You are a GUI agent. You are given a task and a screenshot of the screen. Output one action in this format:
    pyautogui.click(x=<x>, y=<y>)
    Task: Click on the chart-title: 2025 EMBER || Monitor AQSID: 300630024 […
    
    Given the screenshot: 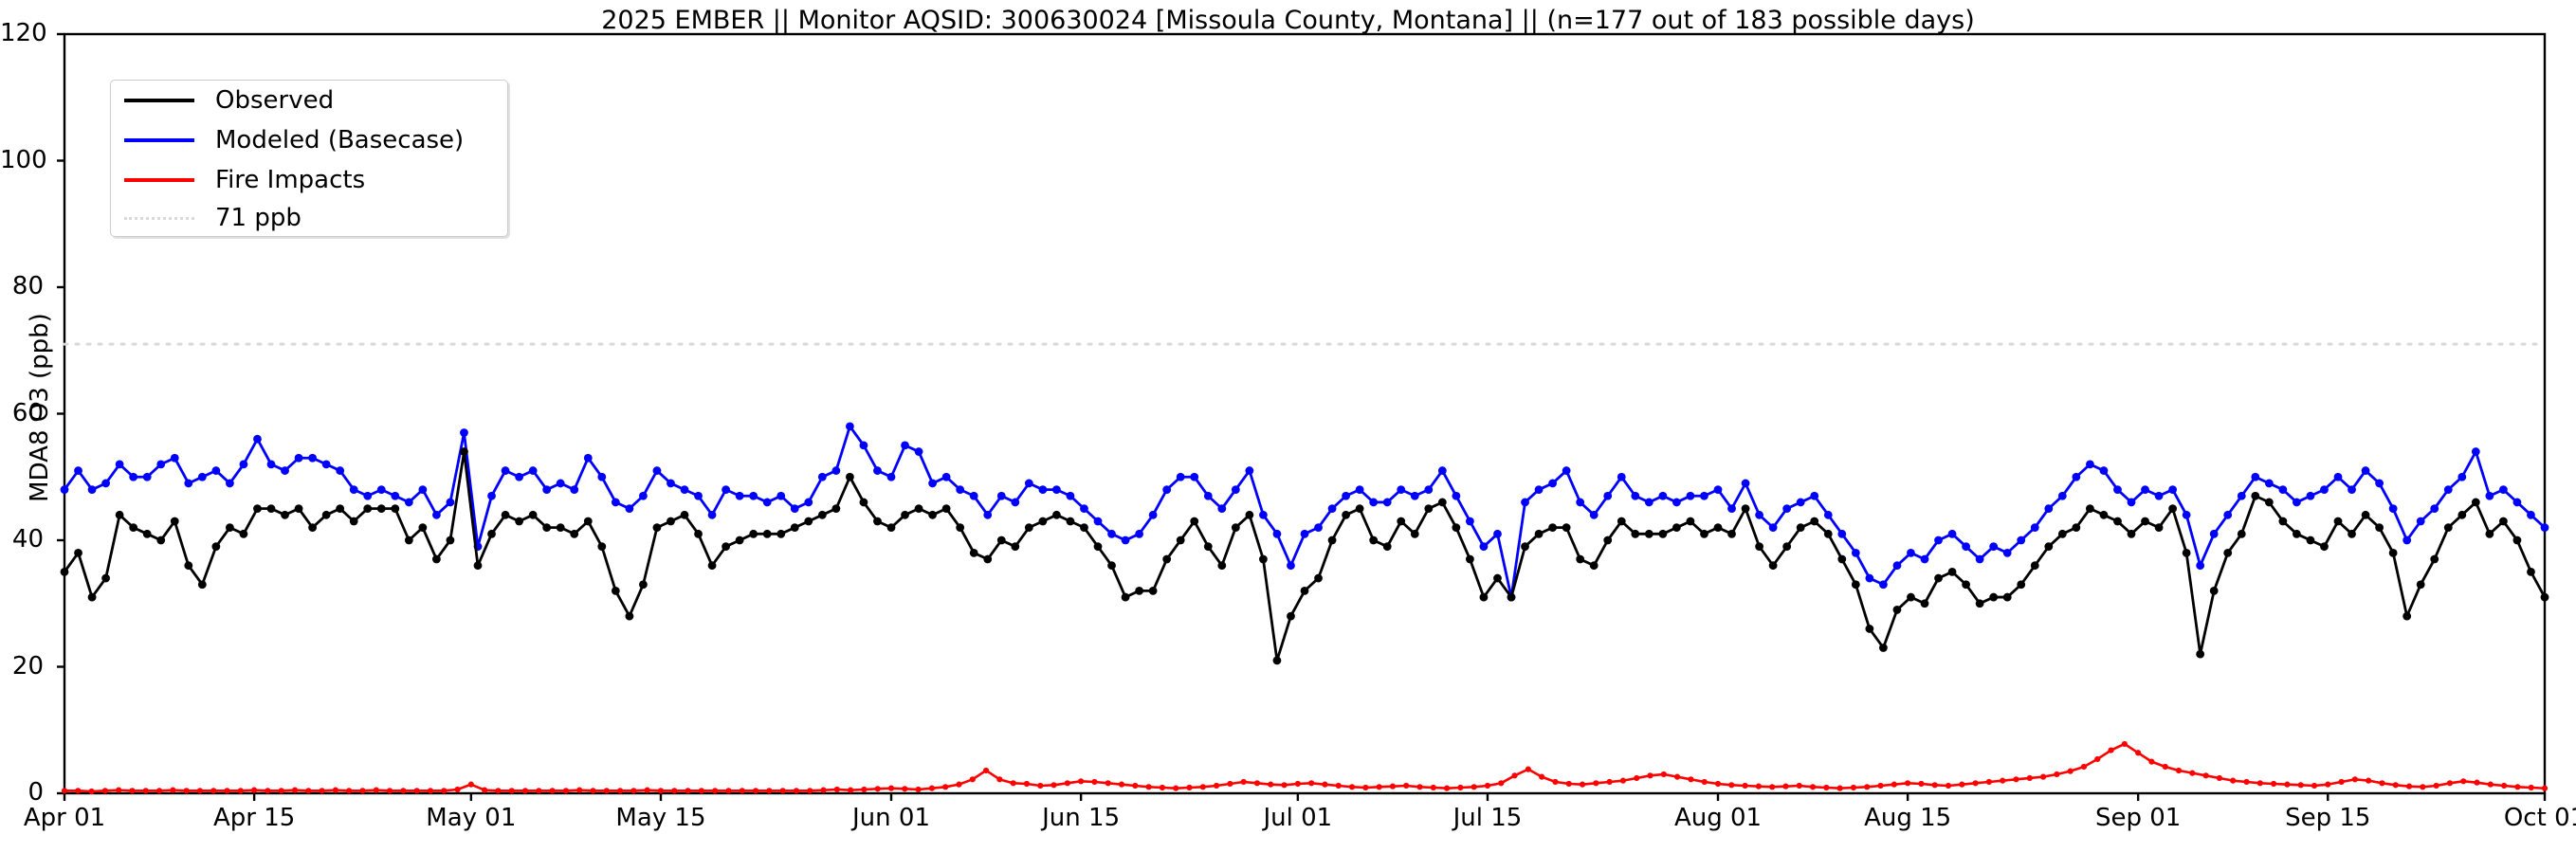 What is the action you would take?
    pyautogui.click(x=1288, y=20)
    